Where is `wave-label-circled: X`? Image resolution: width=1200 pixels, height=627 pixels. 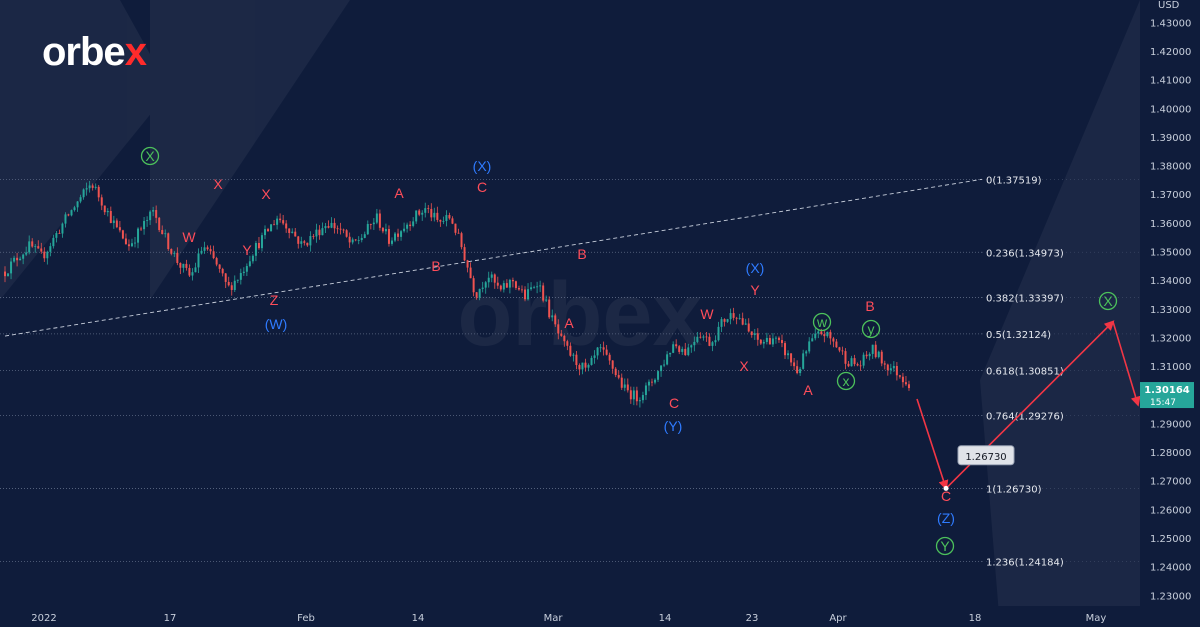
wave-label-circled: X is located at coordinates (150, 156).